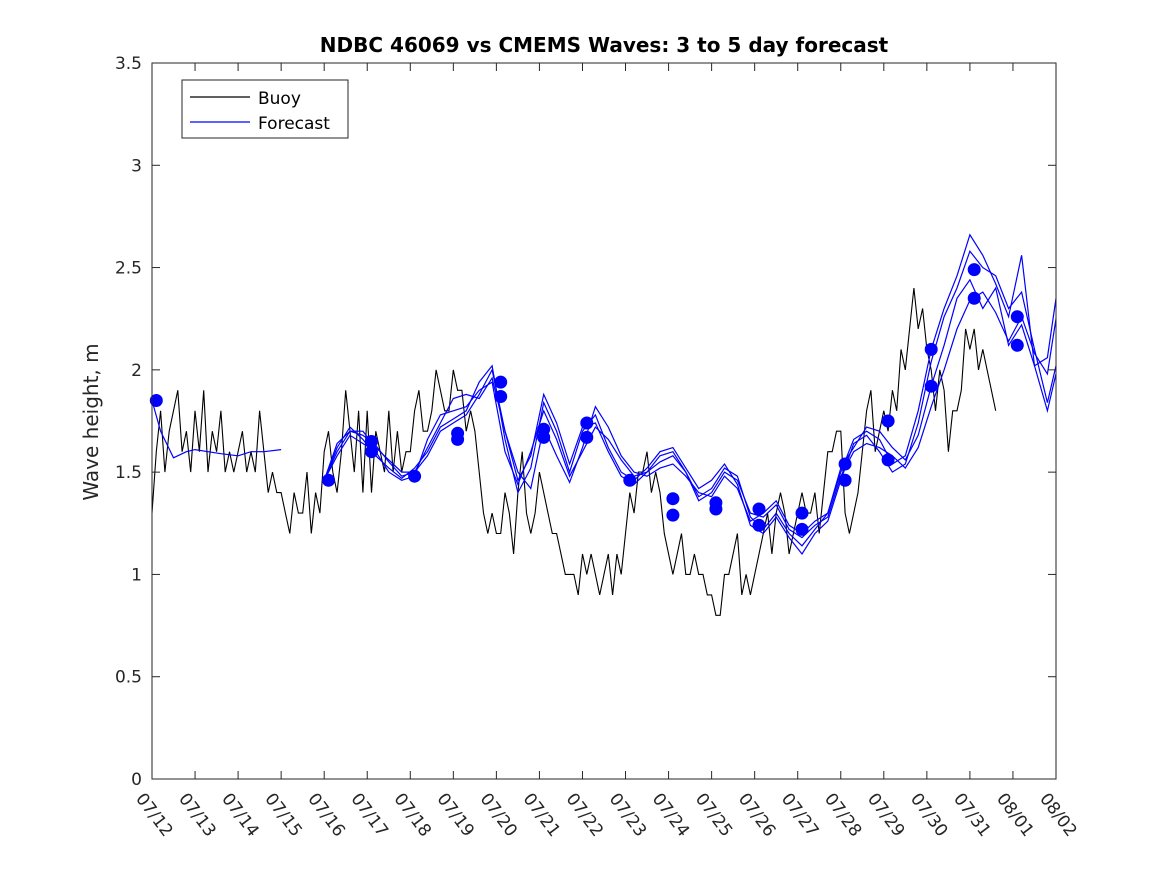  I want to click on legend-box, so click(265, 109).